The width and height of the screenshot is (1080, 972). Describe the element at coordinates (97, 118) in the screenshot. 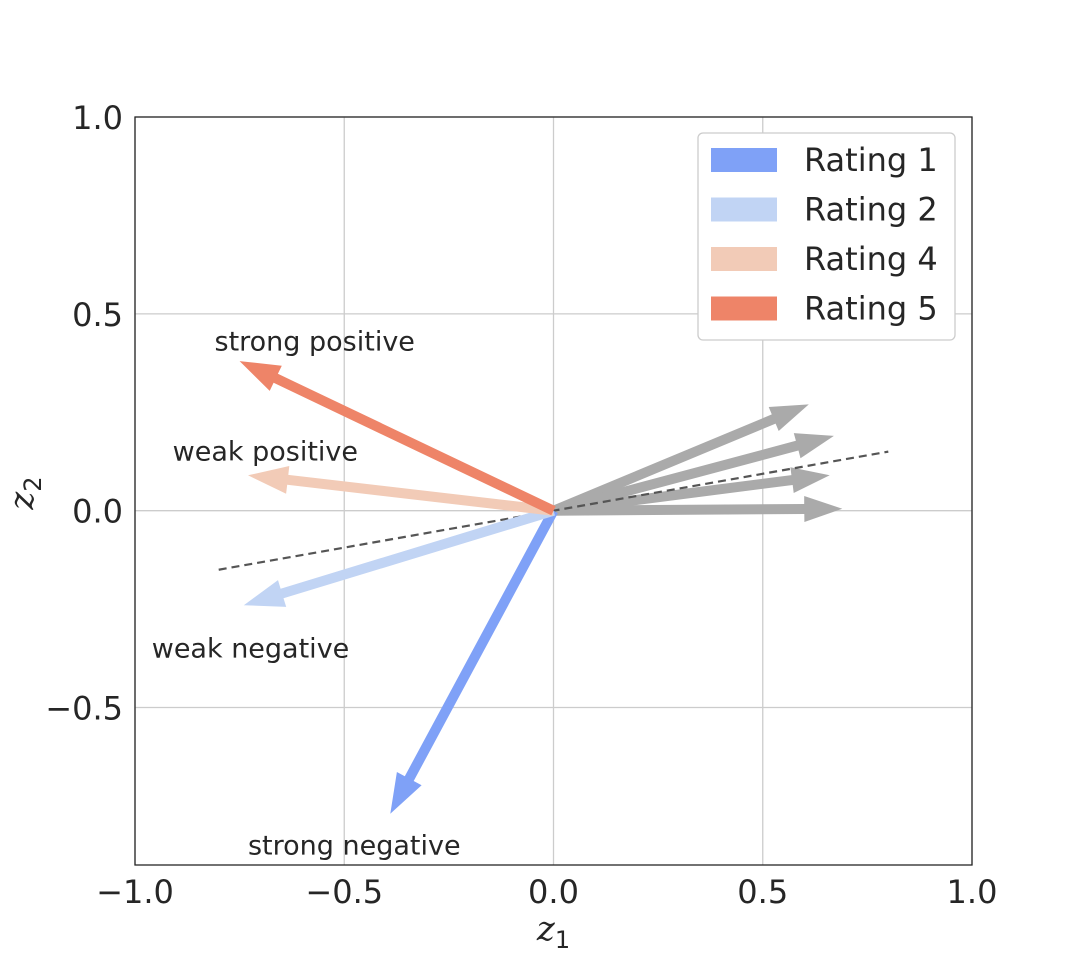

I see `y-tick-label: 1.0` at that location.